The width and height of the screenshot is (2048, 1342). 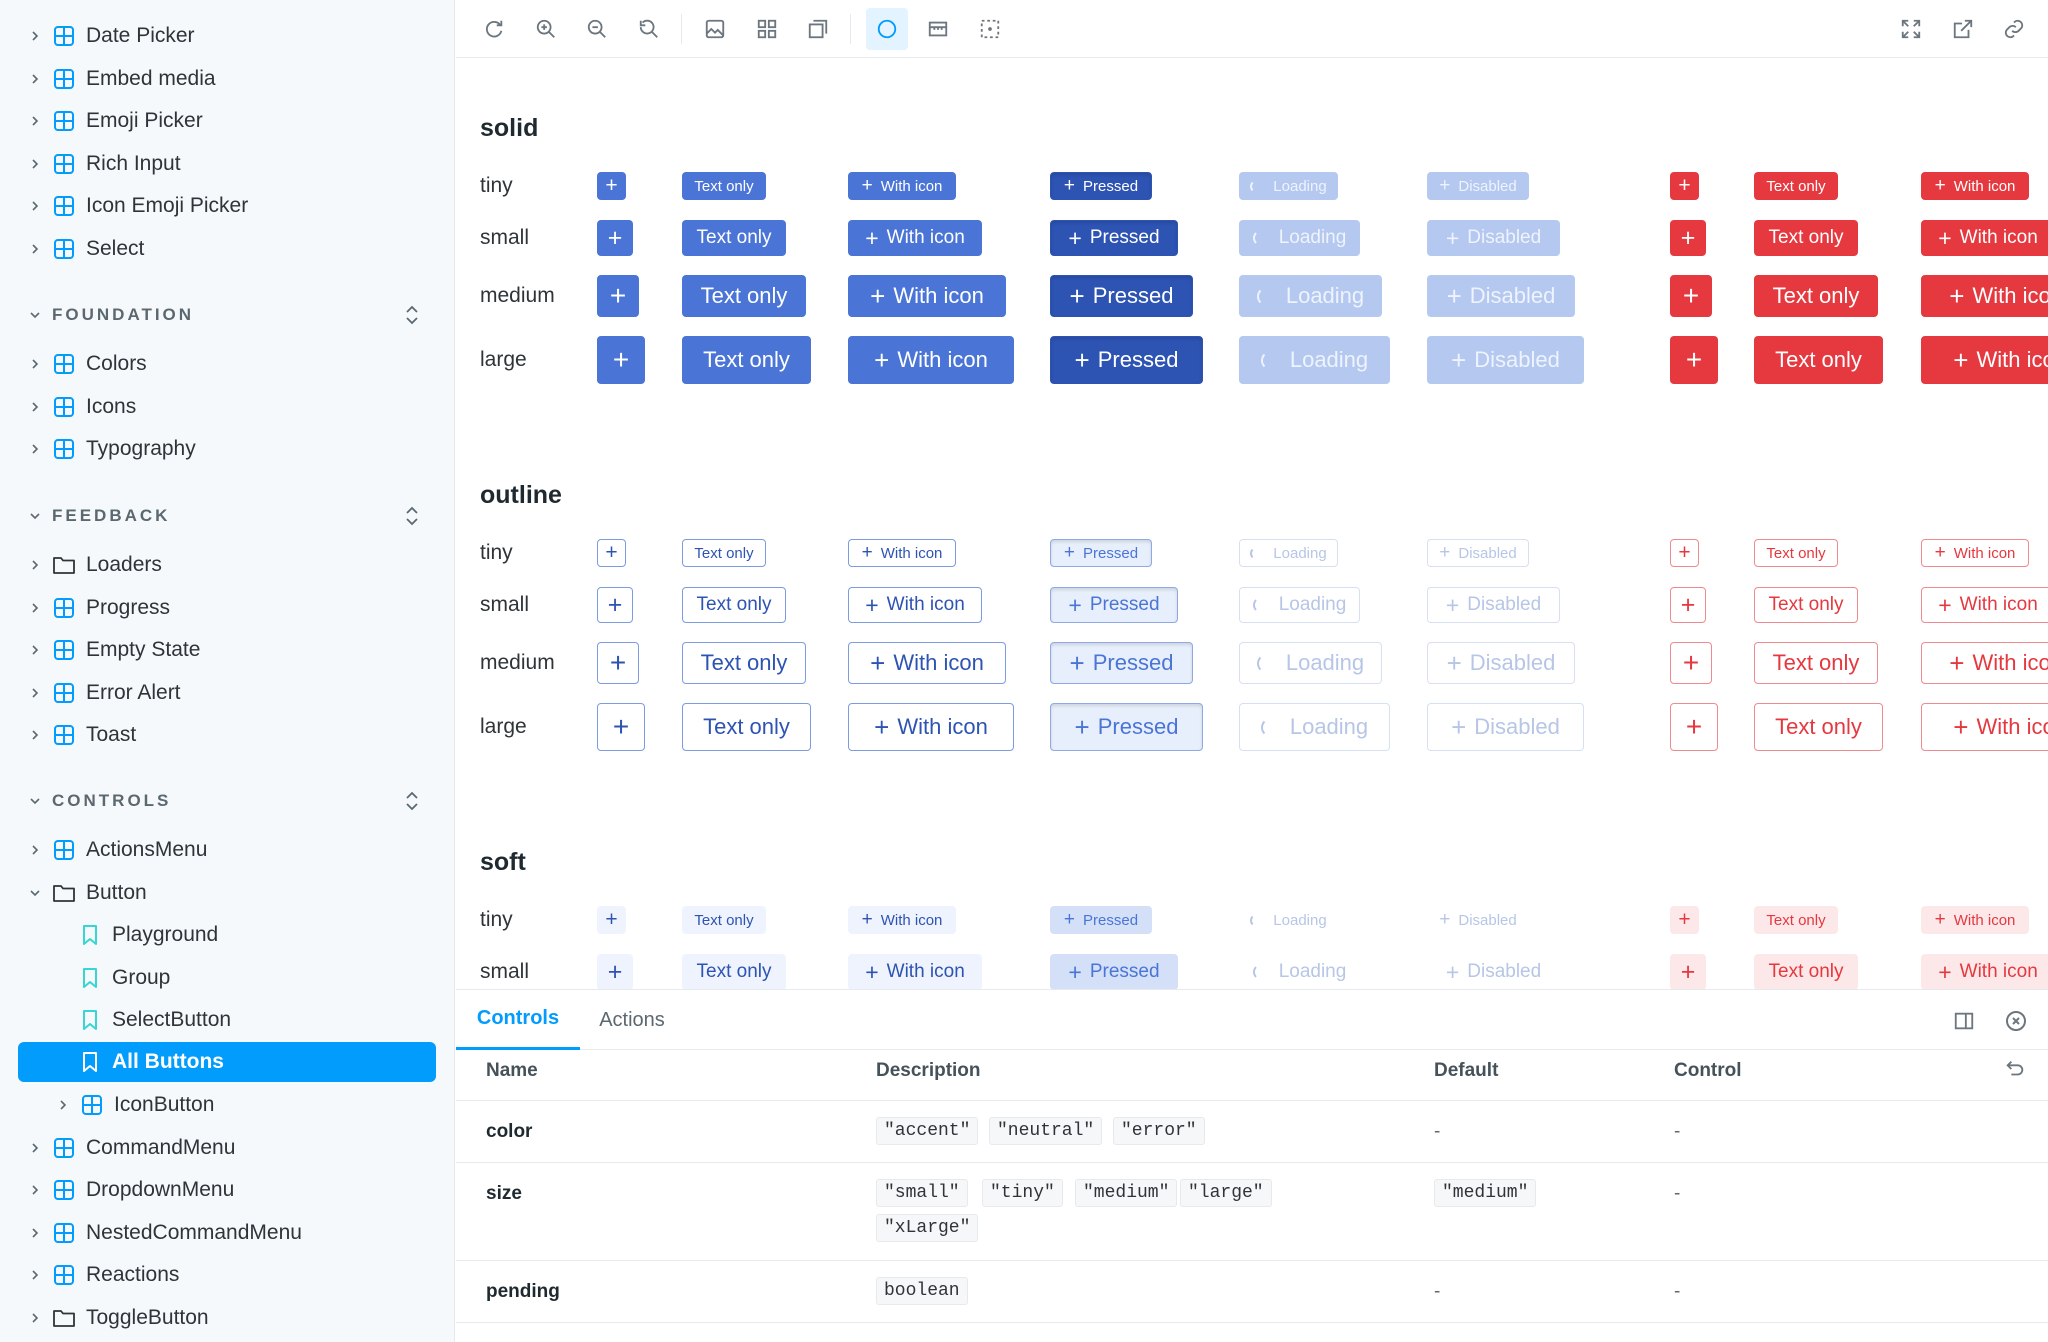 What do you see at coordinates (632, 1019) in the screenshot?
I see `tab-actions: Actions` at bounding box center [632, 1019].